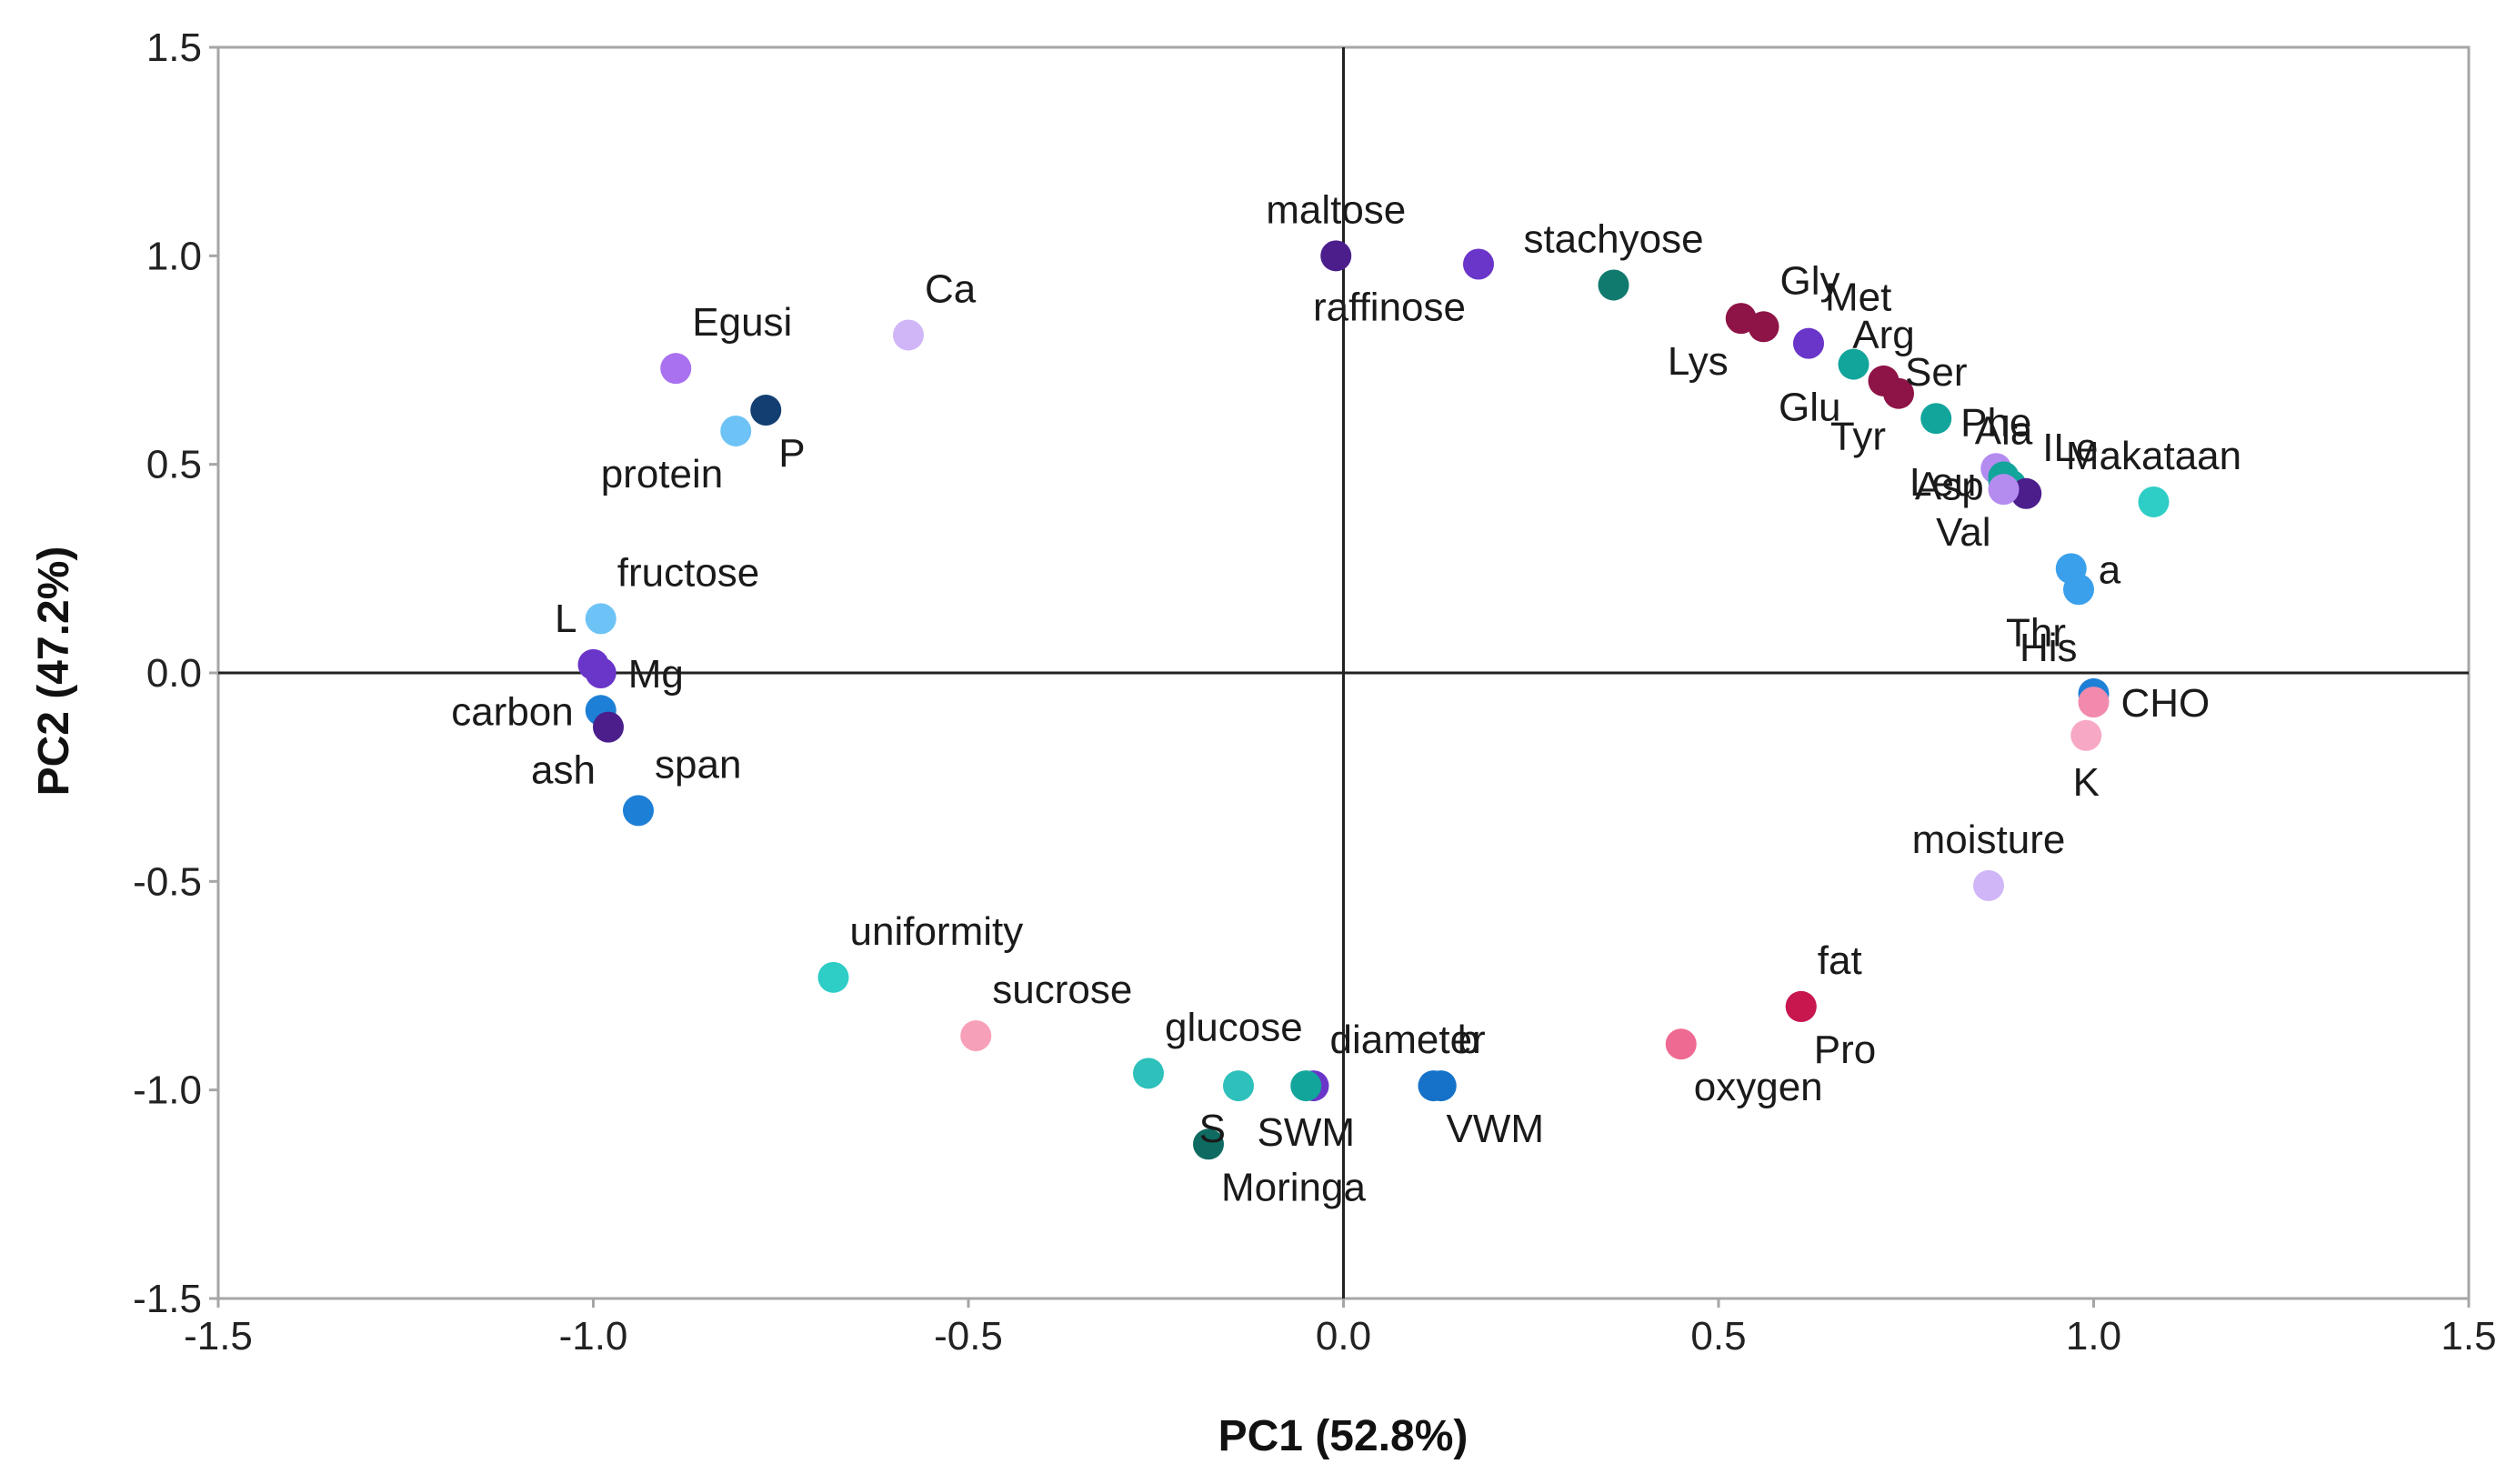 The image size is (2516, 1484). What do you see at coordinates (2070, 448) in the screenshot?
I see `point-label-ile: ILe` at bounding box center [2070, 448].